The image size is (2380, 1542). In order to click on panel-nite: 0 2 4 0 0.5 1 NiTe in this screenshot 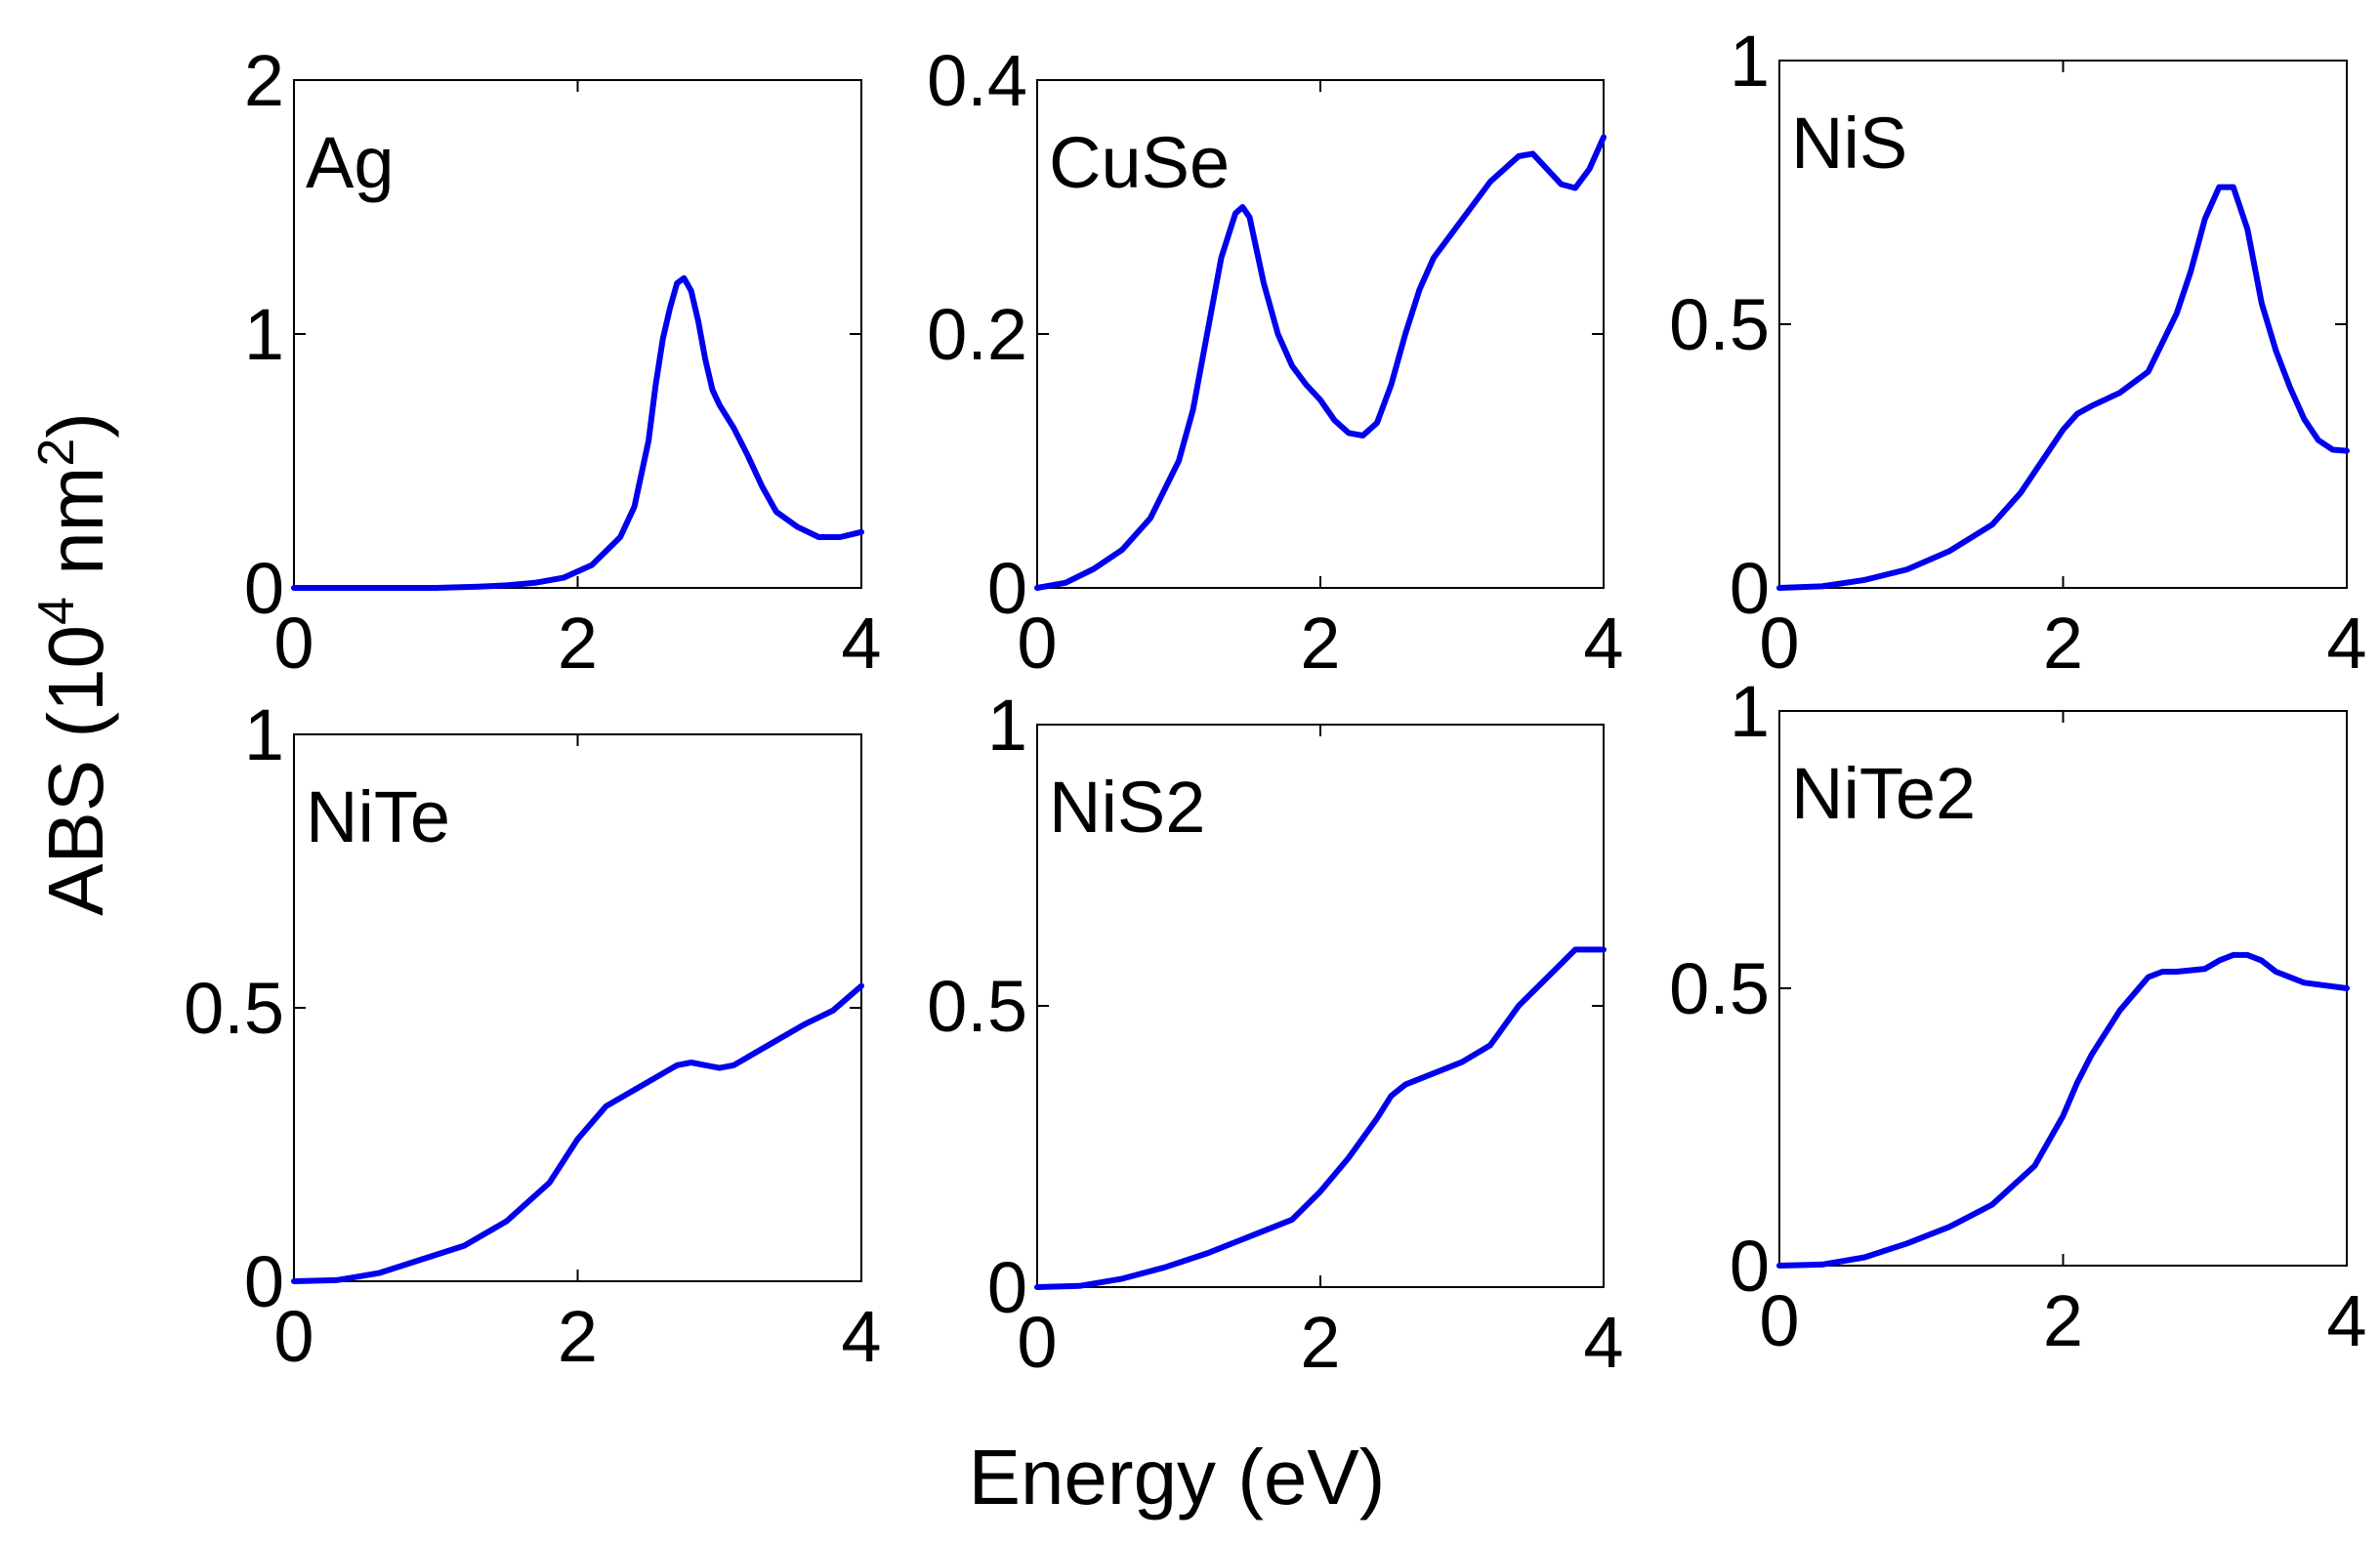, I will do `click(532, 1035)`.